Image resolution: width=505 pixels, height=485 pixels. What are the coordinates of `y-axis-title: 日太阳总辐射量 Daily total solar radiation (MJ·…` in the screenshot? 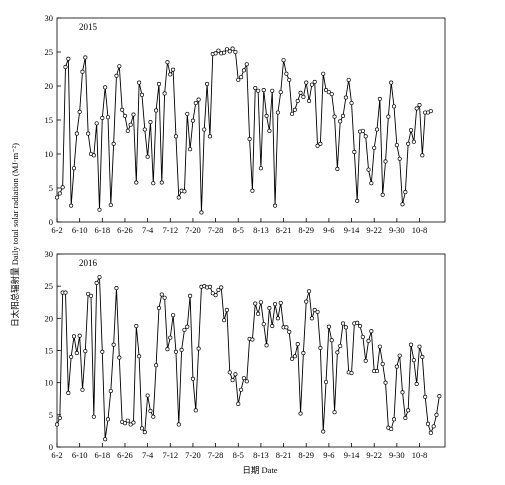 It's located at (15, 235).